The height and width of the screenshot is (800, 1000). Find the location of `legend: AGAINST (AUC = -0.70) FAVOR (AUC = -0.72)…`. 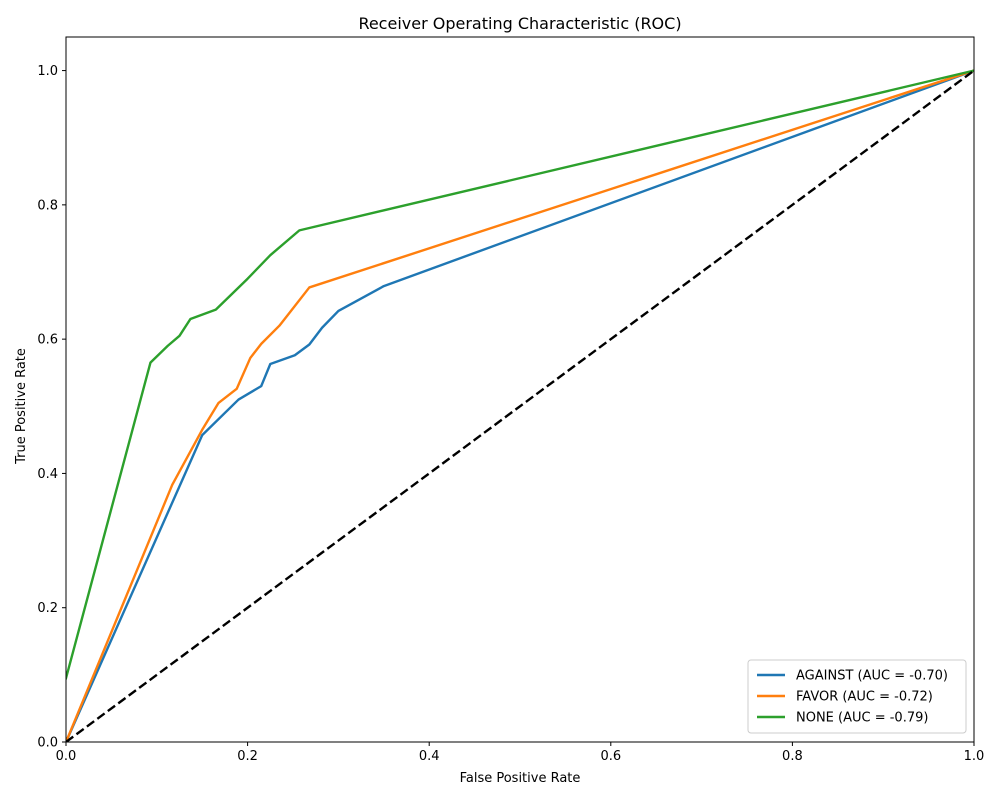

legend: AGAINST (AUC = -0.70) FAVOR (AUC = -0.72)… is located at coordinates (857, 696).